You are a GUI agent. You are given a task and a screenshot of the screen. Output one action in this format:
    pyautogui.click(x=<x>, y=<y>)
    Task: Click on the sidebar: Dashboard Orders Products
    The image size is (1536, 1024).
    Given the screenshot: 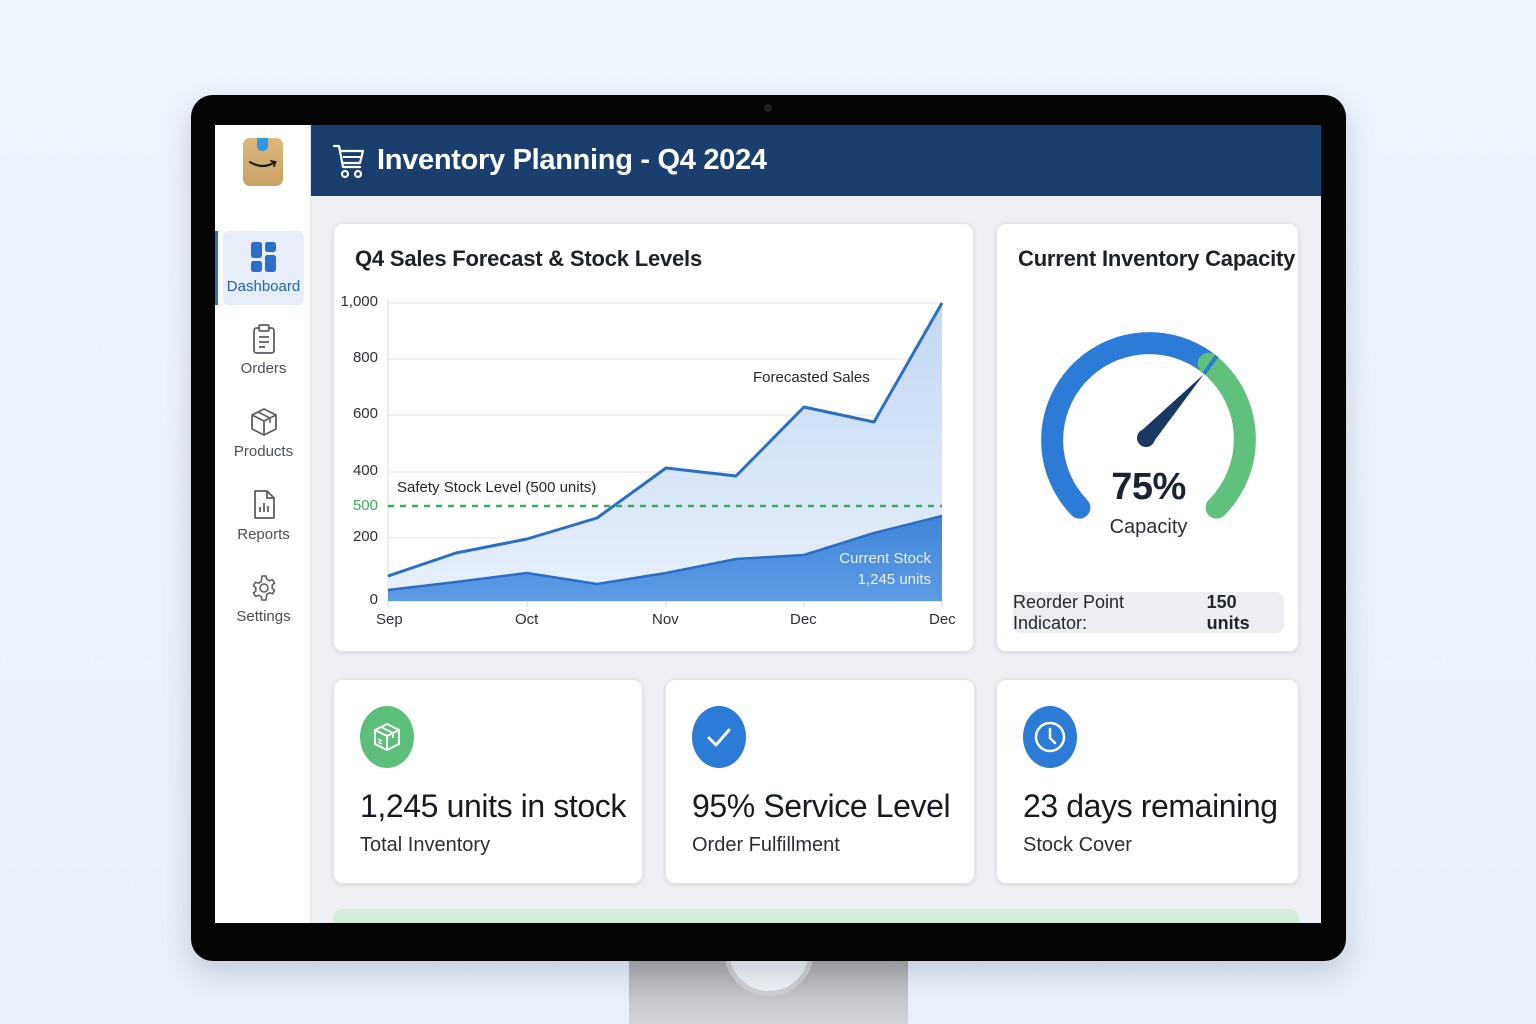 What is the action you would take?
    pyautogui.click(x=263, y=524)
    